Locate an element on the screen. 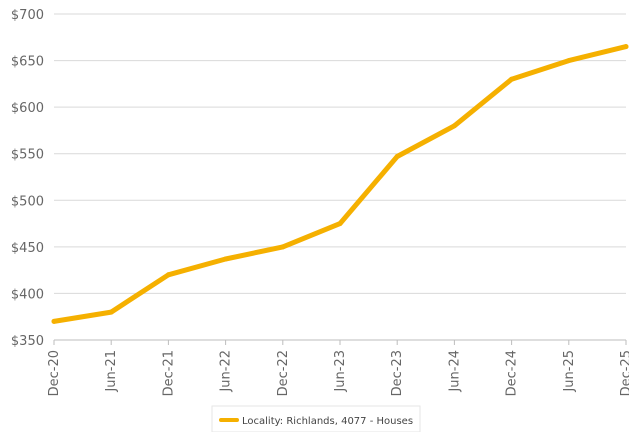  y-tick-label: $650 is located at coordinates (27, 62).